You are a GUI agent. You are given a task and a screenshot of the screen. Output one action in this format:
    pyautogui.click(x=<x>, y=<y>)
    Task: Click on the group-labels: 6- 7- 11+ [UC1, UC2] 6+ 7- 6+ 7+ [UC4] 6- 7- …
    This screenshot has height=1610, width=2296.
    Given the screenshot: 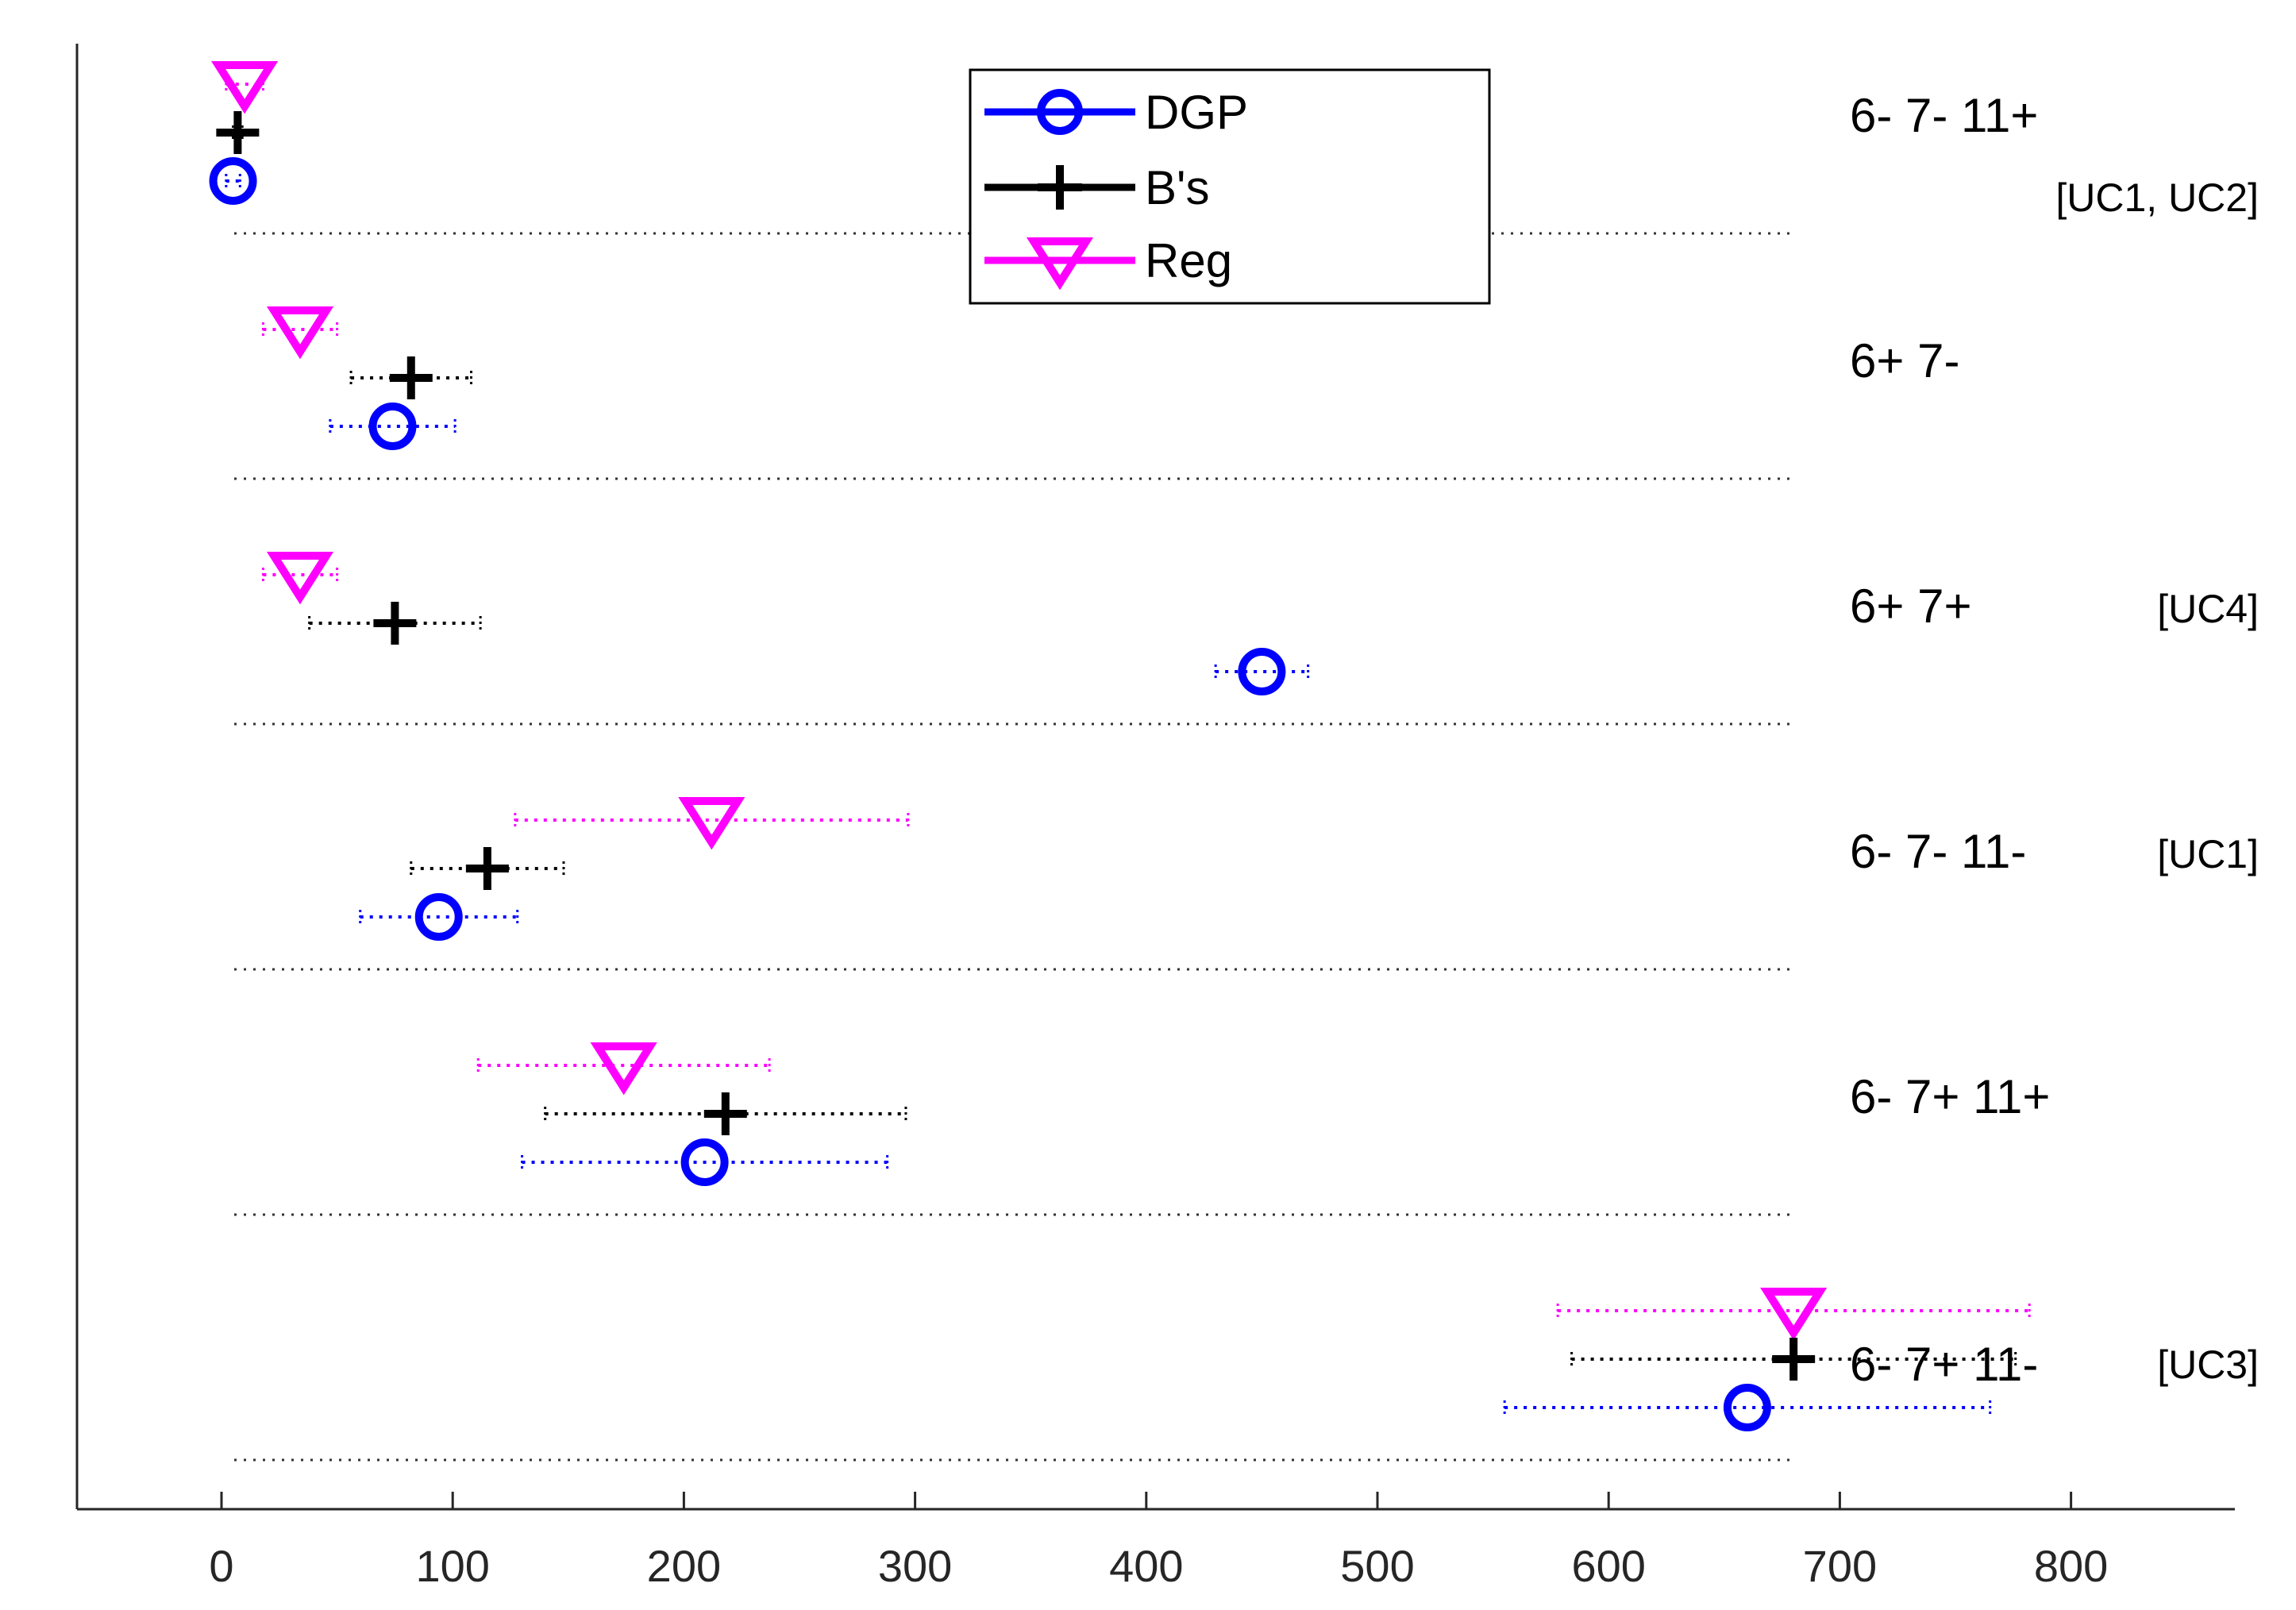 What is the action you would take?
    pyautogui.click(x=2054, y=740)
    